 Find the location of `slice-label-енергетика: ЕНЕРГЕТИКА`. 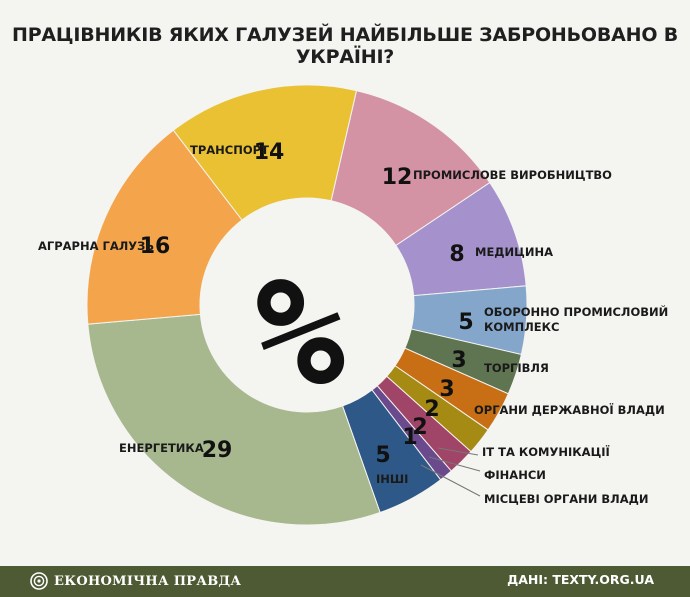

slice-label-енергетика: ЕНЕРГЕТИКА is located at coordinates (161, 448).